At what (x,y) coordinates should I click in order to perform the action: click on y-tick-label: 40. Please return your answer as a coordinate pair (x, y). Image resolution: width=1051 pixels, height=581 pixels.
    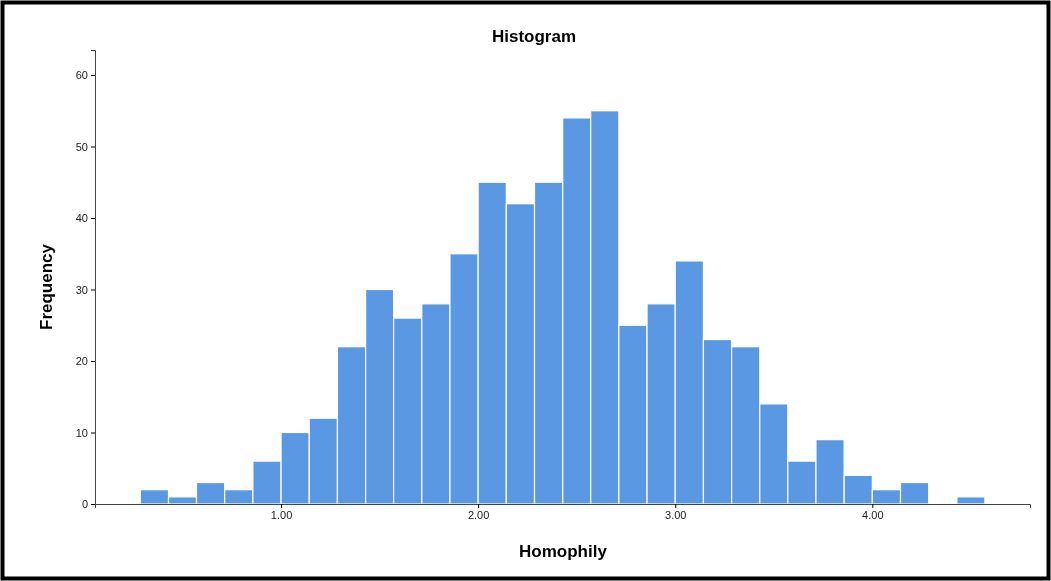
    Looking at the image, I should click on (81, 218).